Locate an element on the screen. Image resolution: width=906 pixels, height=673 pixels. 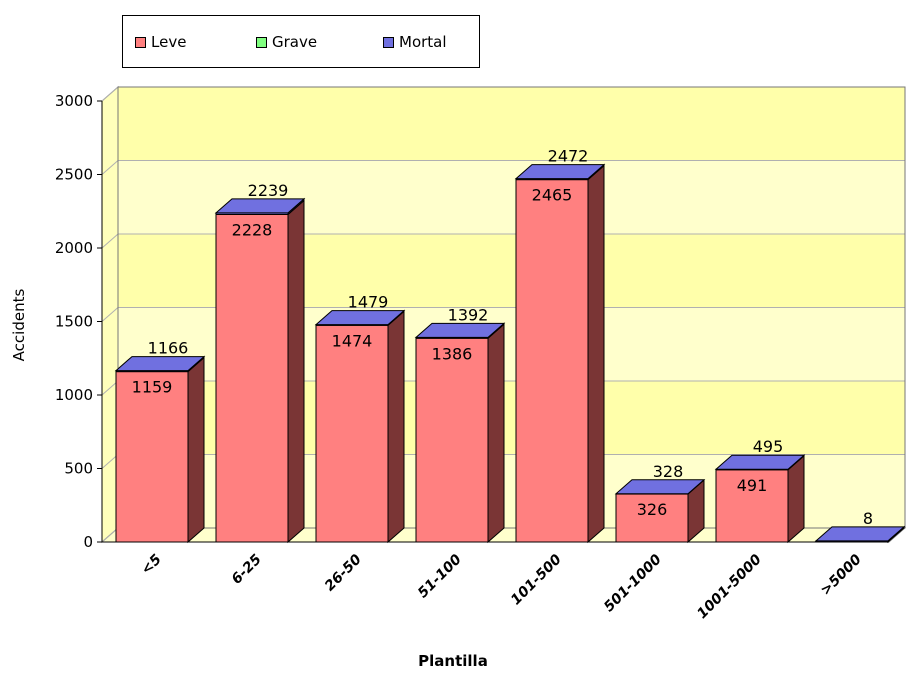
data-label-leve-26-50: 1474 is located at coordinates (352, 340).